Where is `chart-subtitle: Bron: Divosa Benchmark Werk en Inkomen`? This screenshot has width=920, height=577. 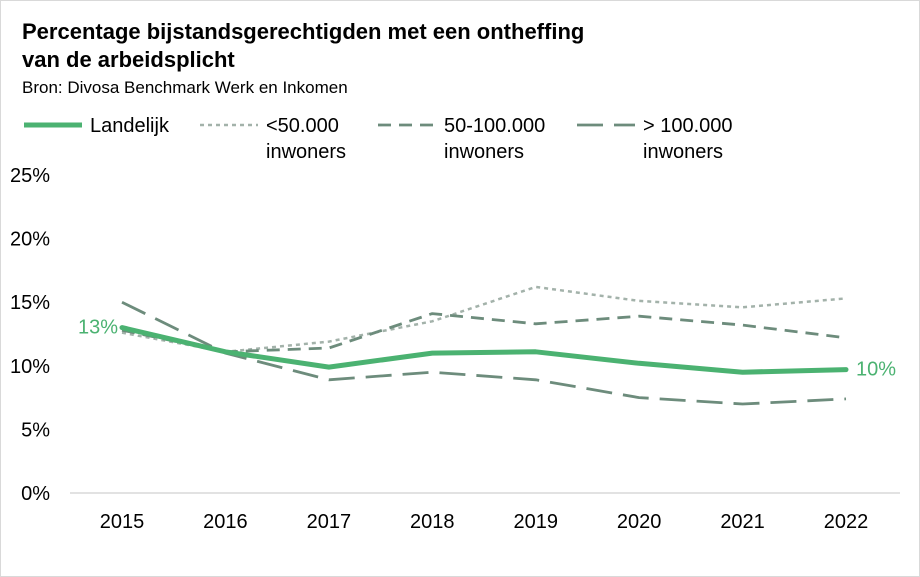
chart-subtitle: Bron: Divosa Benchmark Werk en Inkomen is located at coordinates (185, 87).